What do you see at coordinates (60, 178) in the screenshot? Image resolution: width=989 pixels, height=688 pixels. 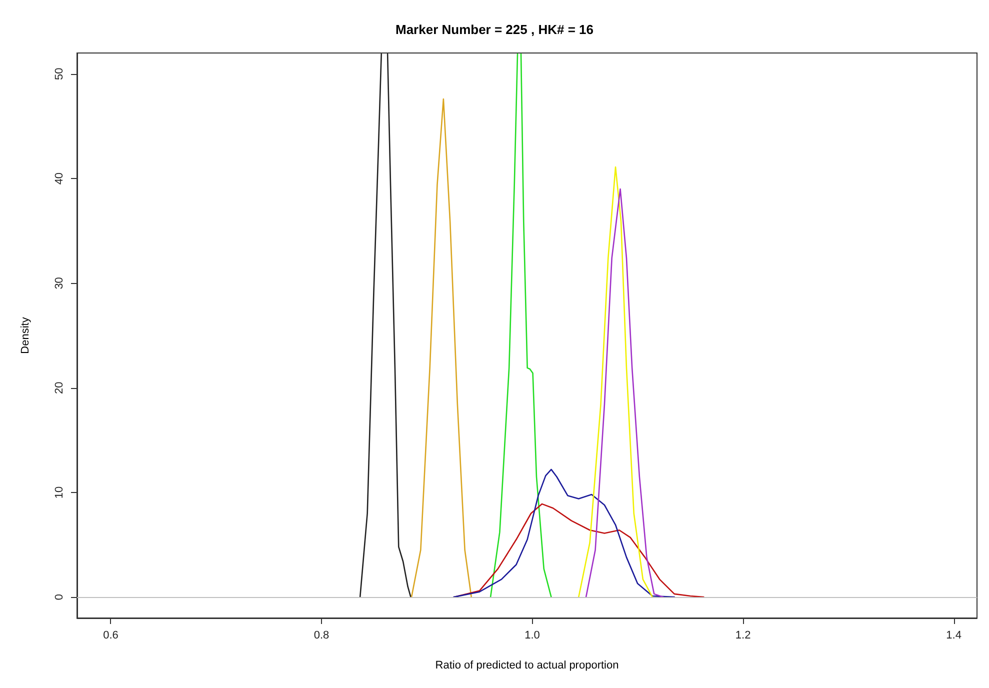 I see `y-tick-label: 40` at bounding box center [60, 178].